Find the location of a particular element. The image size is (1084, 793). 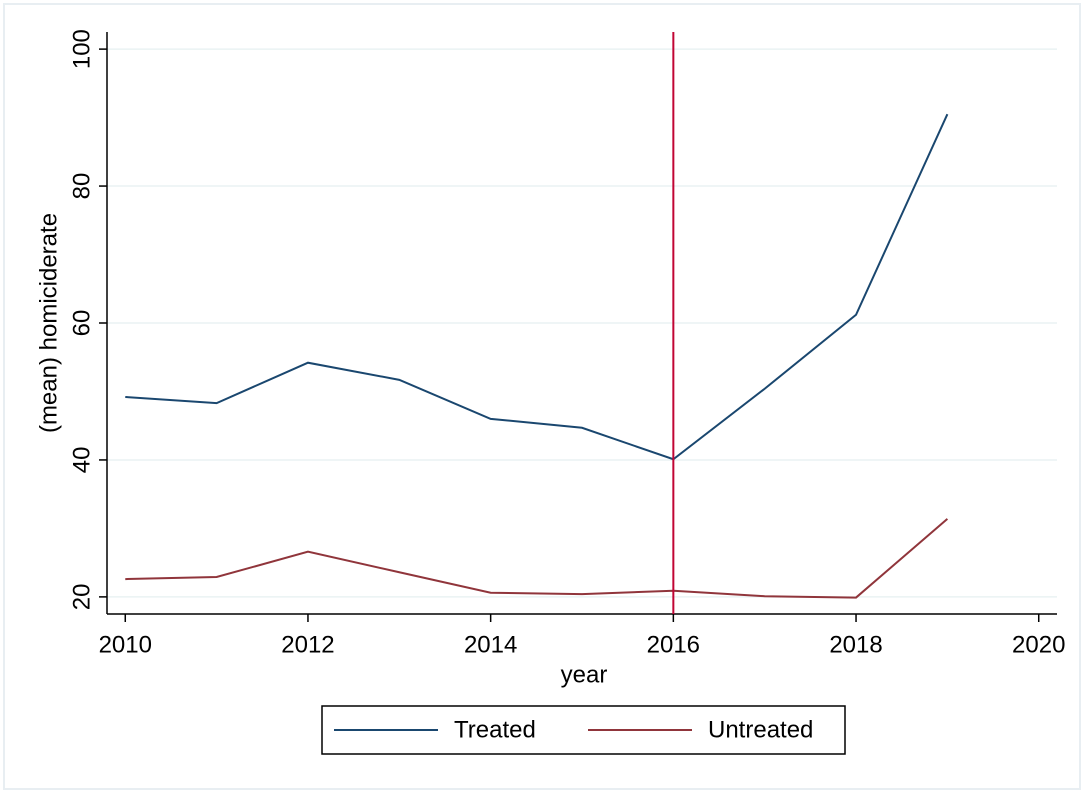

y-tick-label: 20 is located at coordinates (81, 597).